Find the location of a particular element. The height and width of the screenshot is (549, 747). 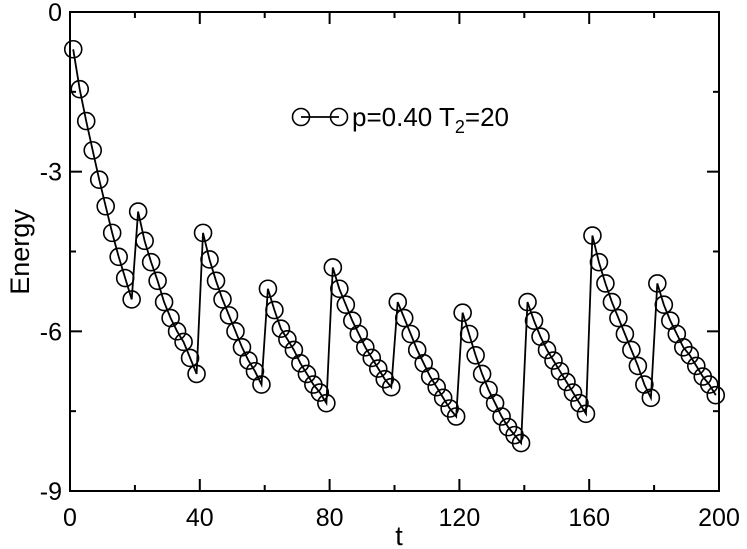

x-tick-label: 80 is located at coordinates (330, 518).